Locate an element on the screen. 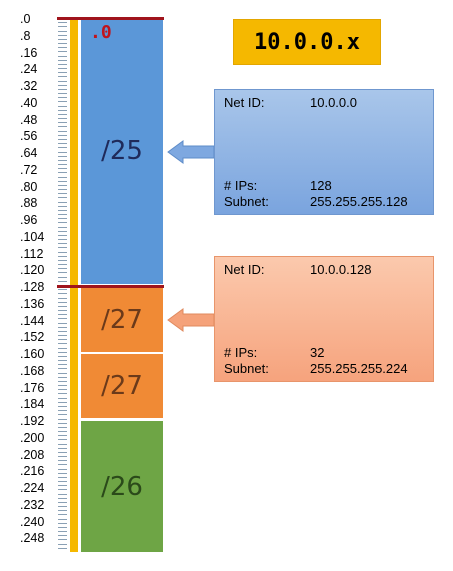 Image resolution: width=453 pixels, height=571 pixels. tick-label: .0 is located at coordinates (25, 19).